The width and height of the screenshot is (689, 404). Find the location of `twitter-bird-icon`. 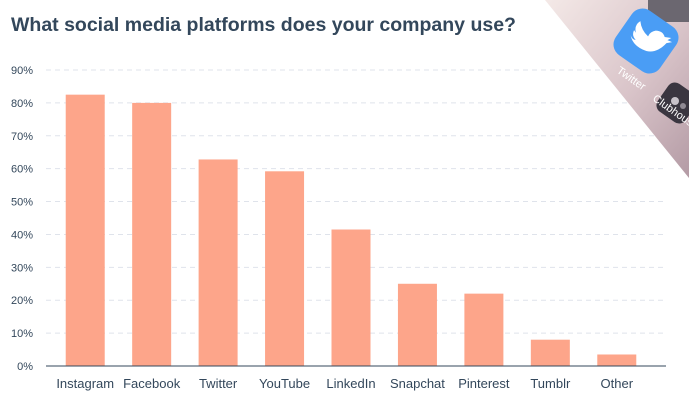

twitter-bird-icon is located at coordinates (651, 36).